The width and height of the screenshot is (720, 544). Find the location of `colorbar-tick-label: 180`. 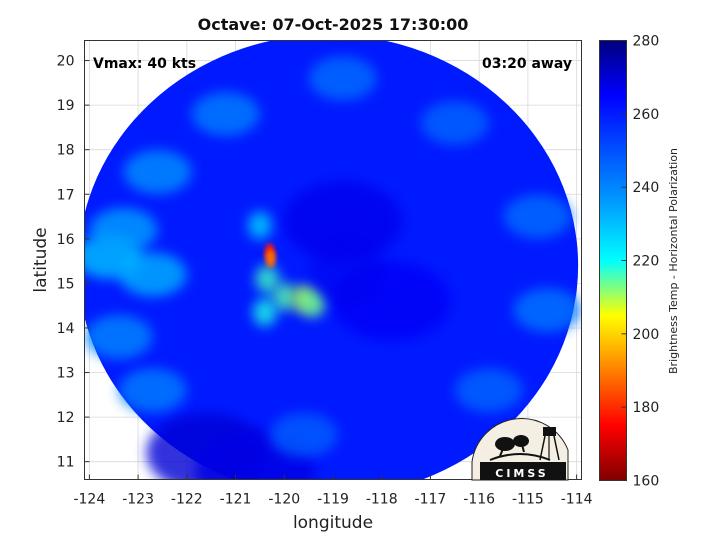

colorbar-tick-label: 180 is located at coordinates (646, 408).